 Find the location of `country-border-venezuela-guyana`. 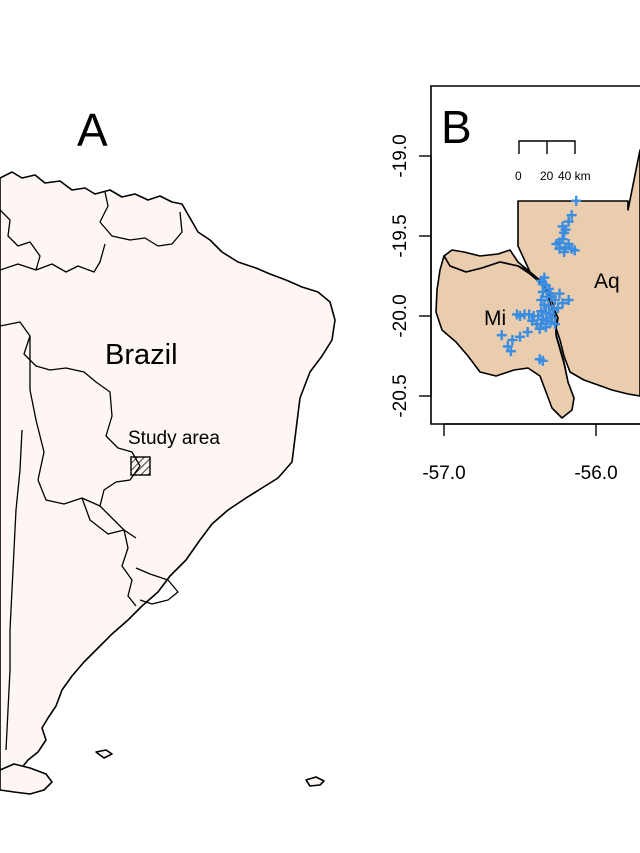

country-border-venezuela-guyana is located at coordinates (141, 219).